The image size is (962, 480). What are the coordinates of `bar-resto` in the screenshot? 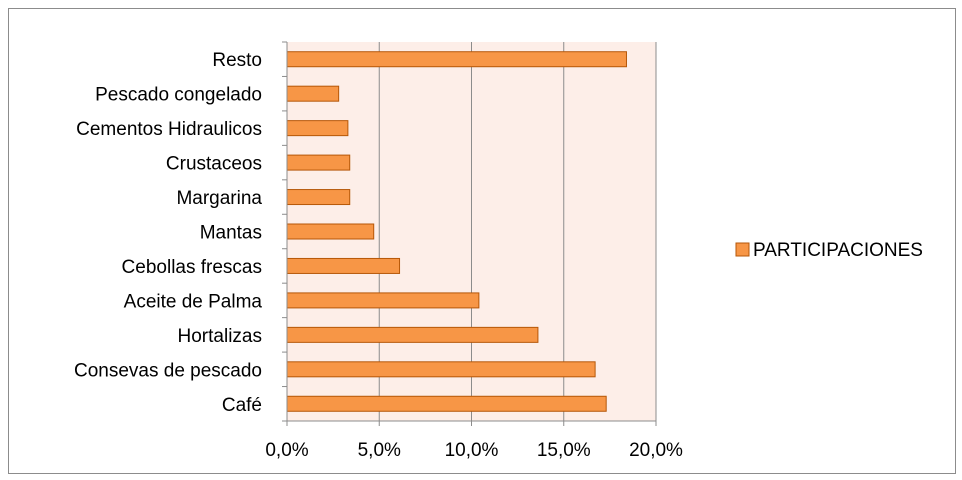 It's located at (456, 59).